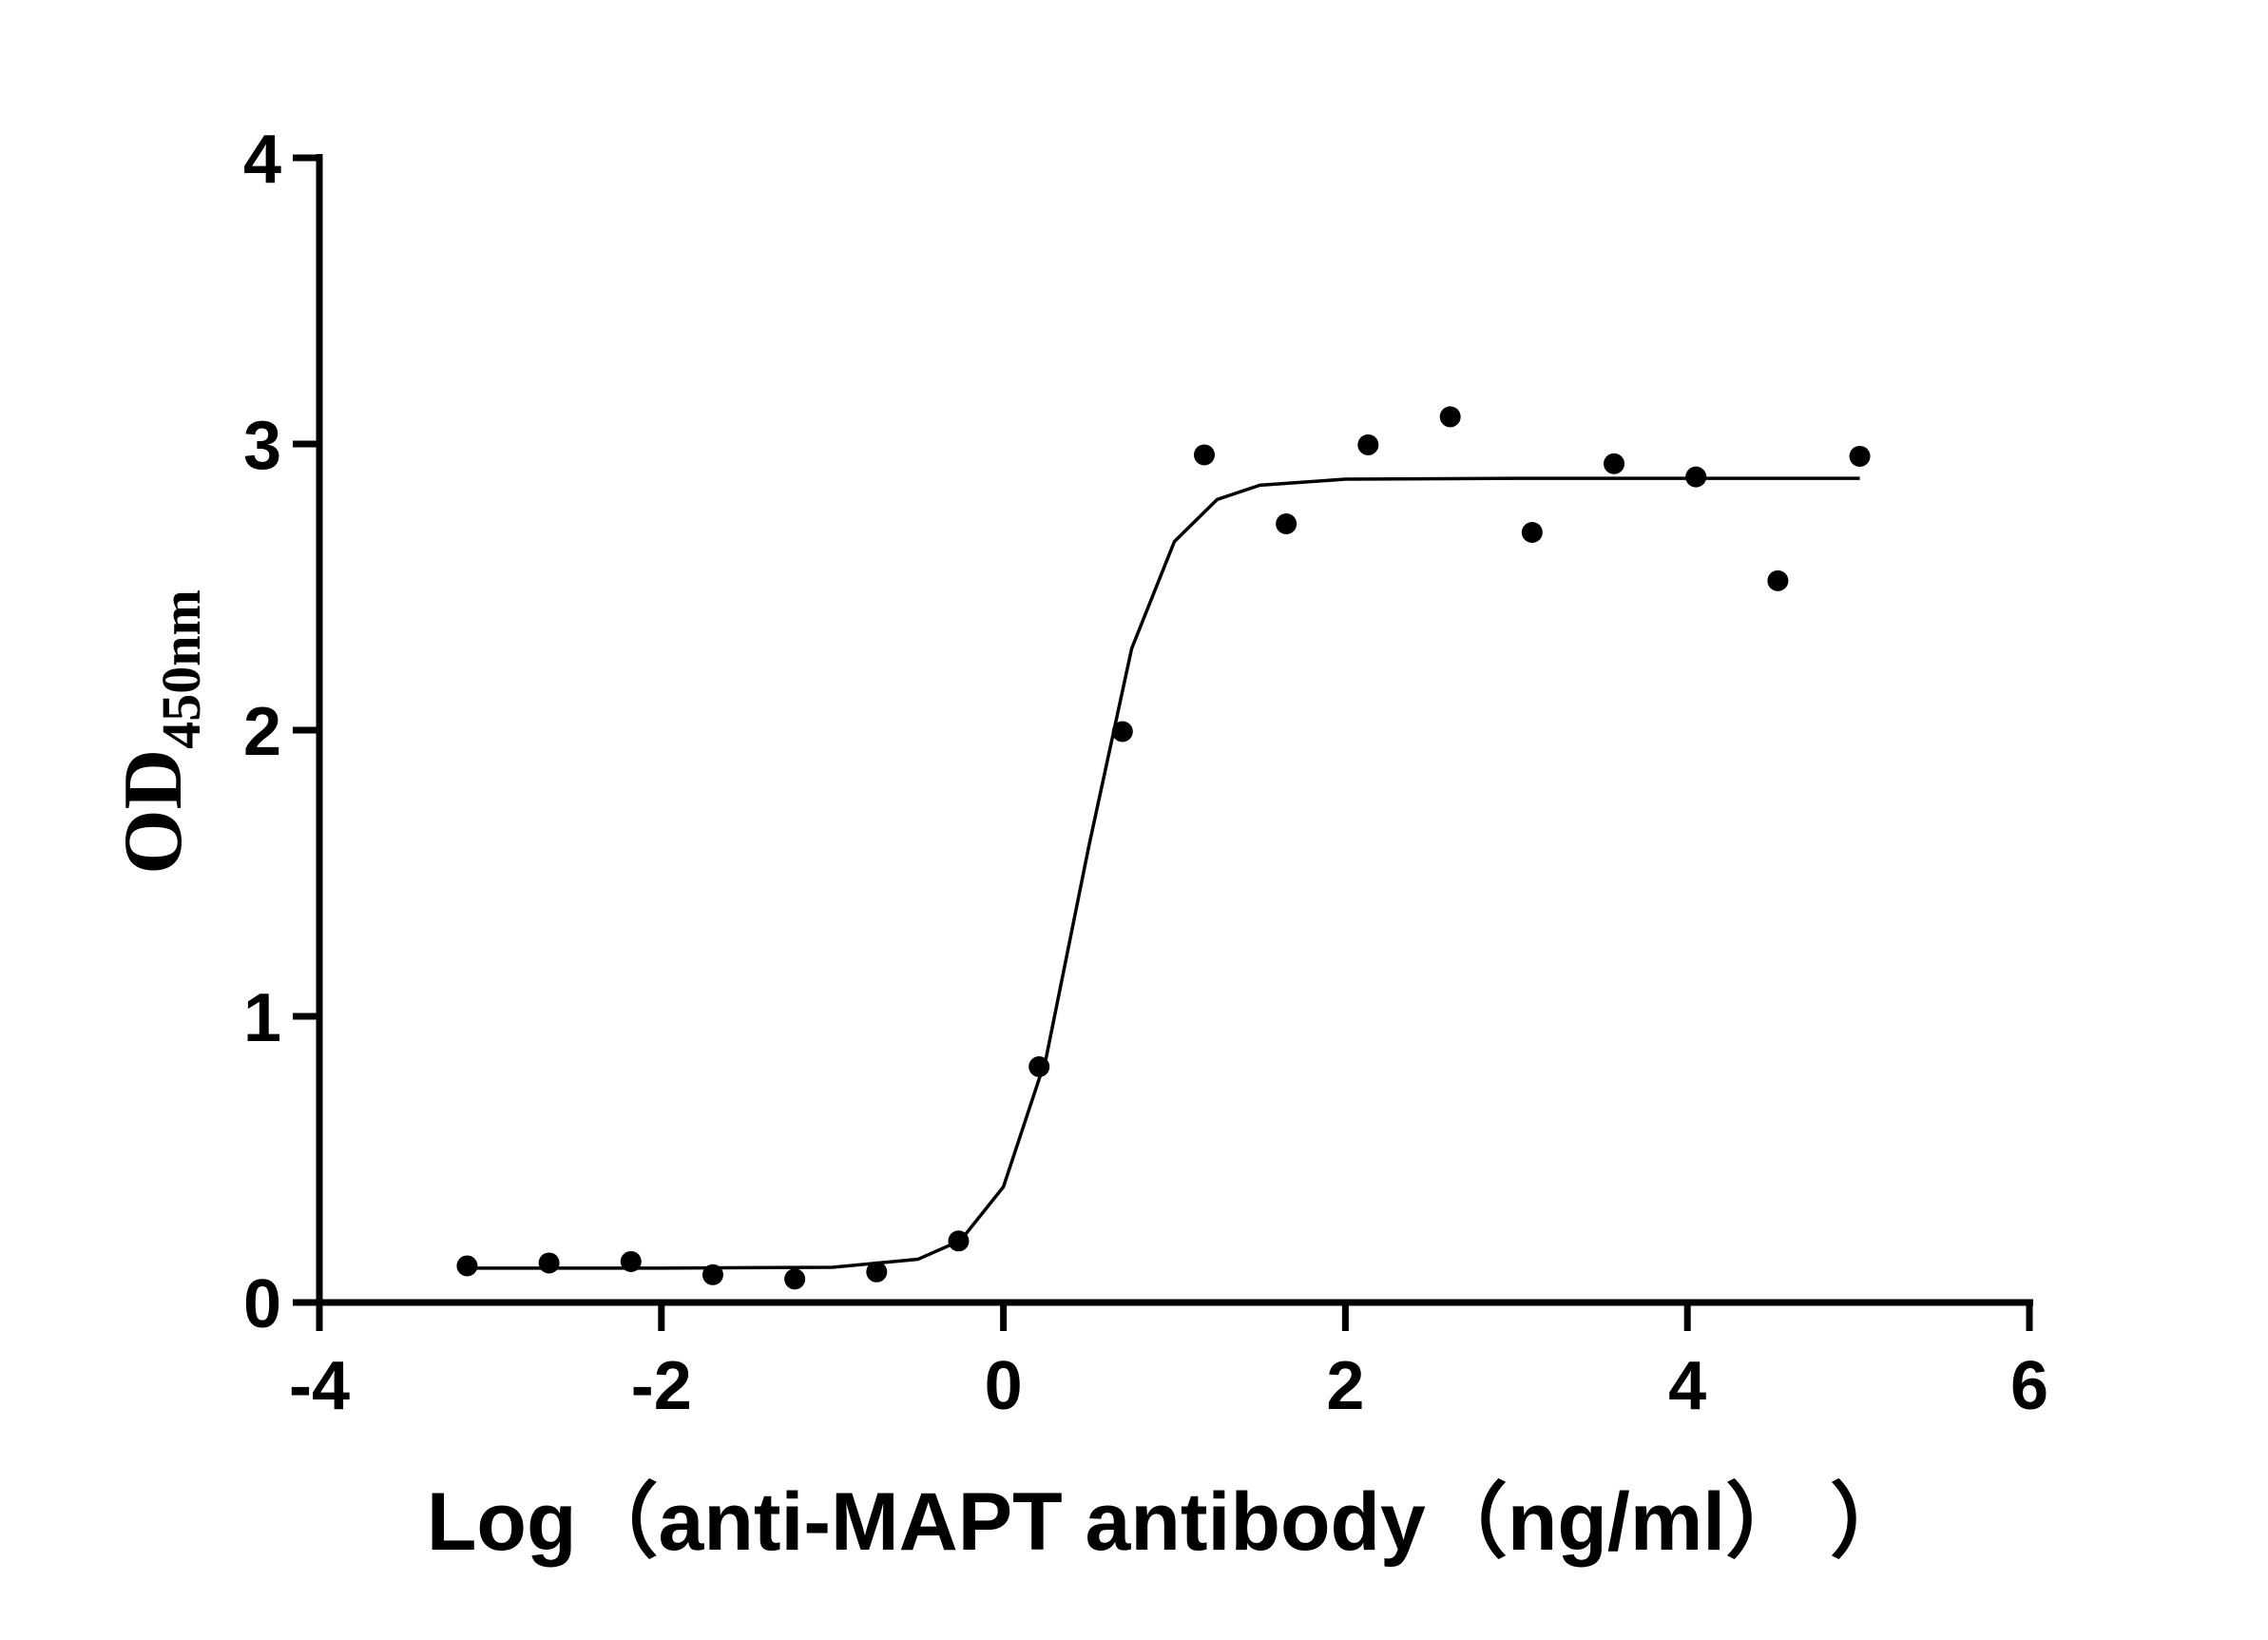  I want to click on y-tick-label: 4, so click(262, 160).